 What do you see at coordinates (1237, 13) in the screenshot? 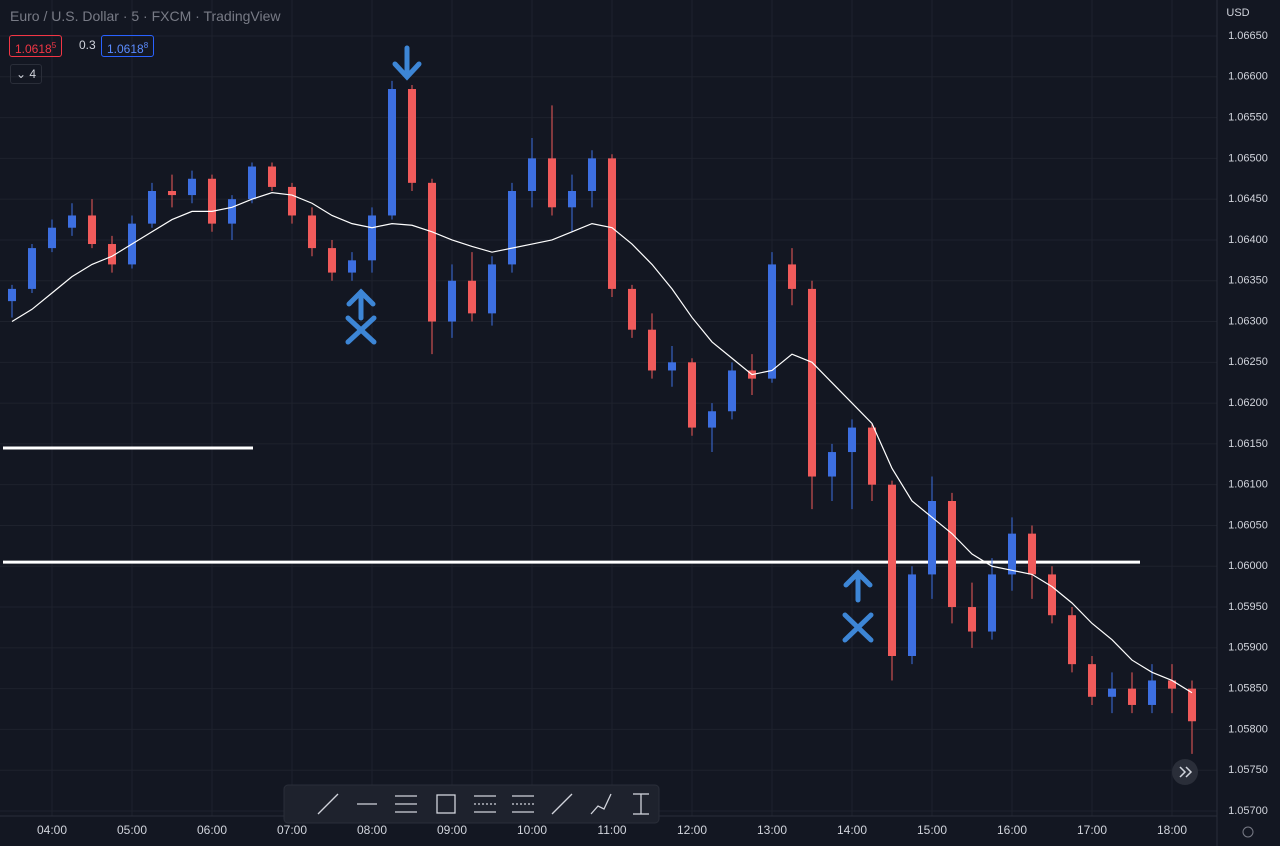
I see `currency-label: USD` at bounding box center [1237, 13].